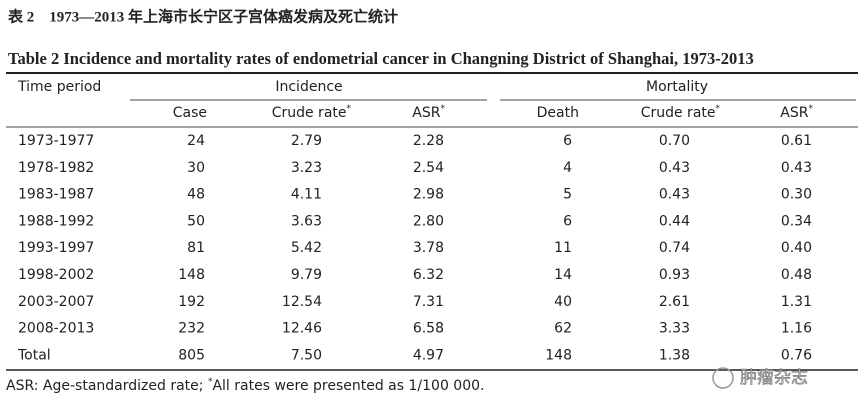  Describe the element at coordinates (563, 329) in the screenshot. I see `cell: 62` at that location.